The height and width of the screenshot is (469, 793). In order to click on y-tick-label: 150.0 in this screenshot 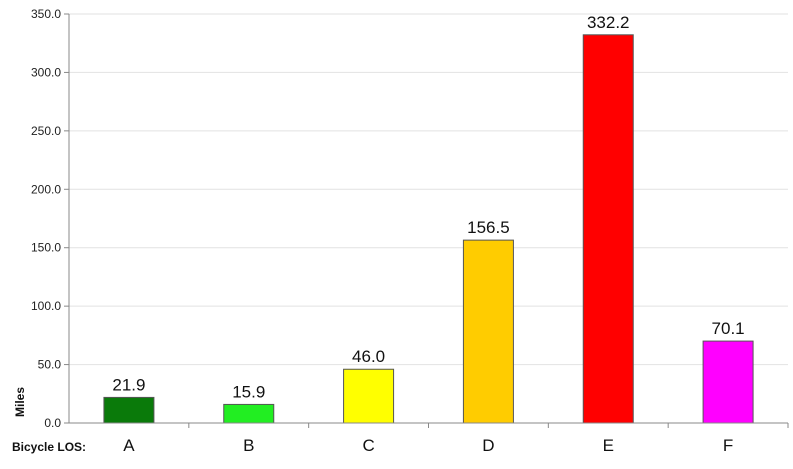, I will do `click(46, 248)`.